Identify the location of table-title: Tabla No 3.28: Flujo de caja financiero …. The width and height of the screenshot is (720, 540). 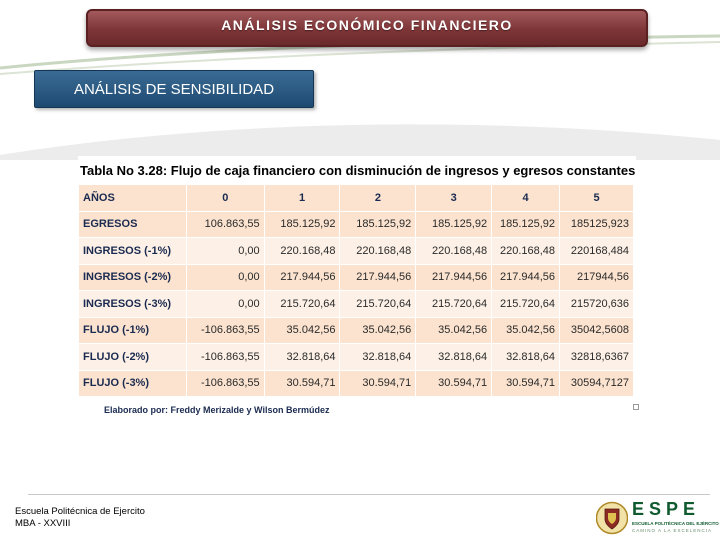
(358, 170).